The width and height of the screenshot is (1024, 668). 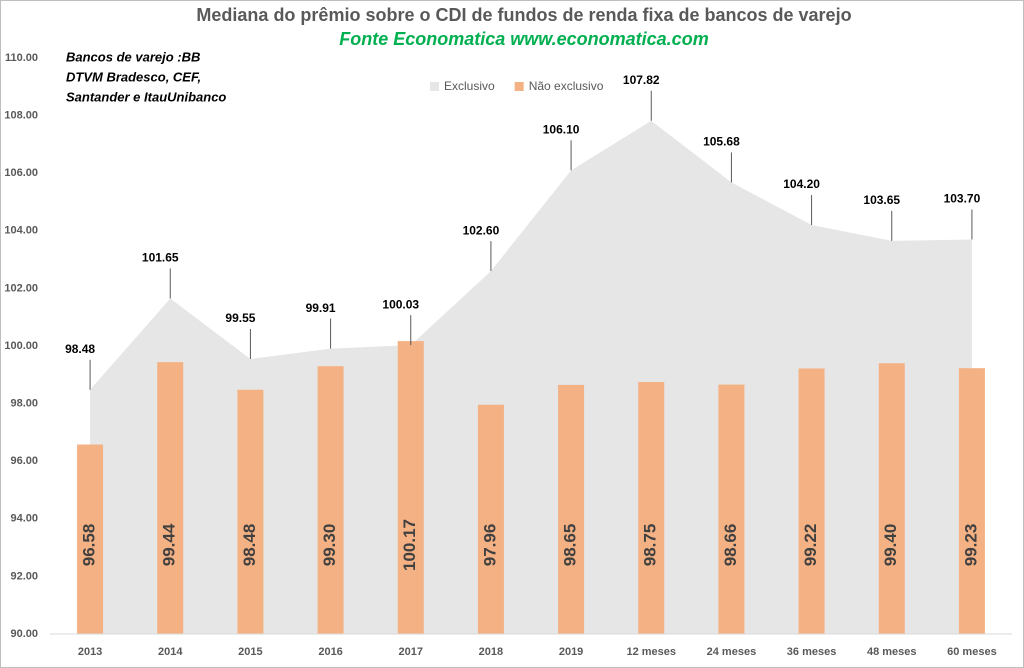 I want to click on bar-value-label: 97.96, so click(x=489, y=545).